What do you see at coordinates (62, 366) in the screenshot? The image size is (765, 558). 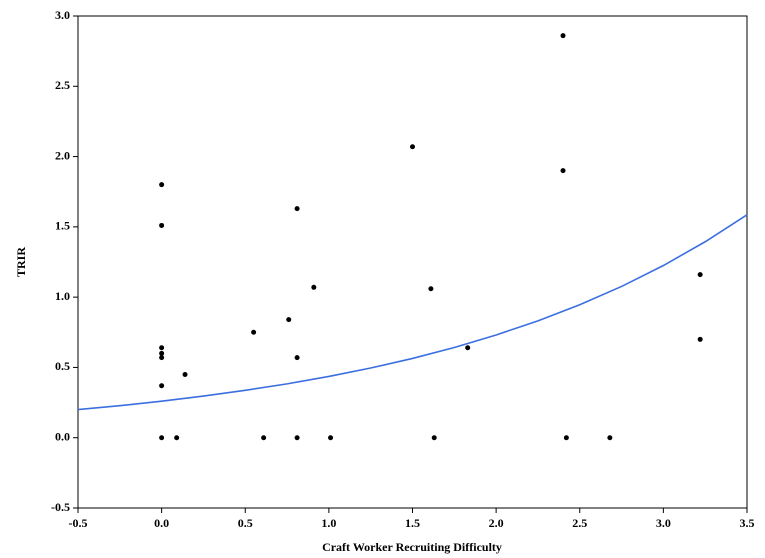 I see `y-tick-label: 0.5` at bounding box center [62, 366].